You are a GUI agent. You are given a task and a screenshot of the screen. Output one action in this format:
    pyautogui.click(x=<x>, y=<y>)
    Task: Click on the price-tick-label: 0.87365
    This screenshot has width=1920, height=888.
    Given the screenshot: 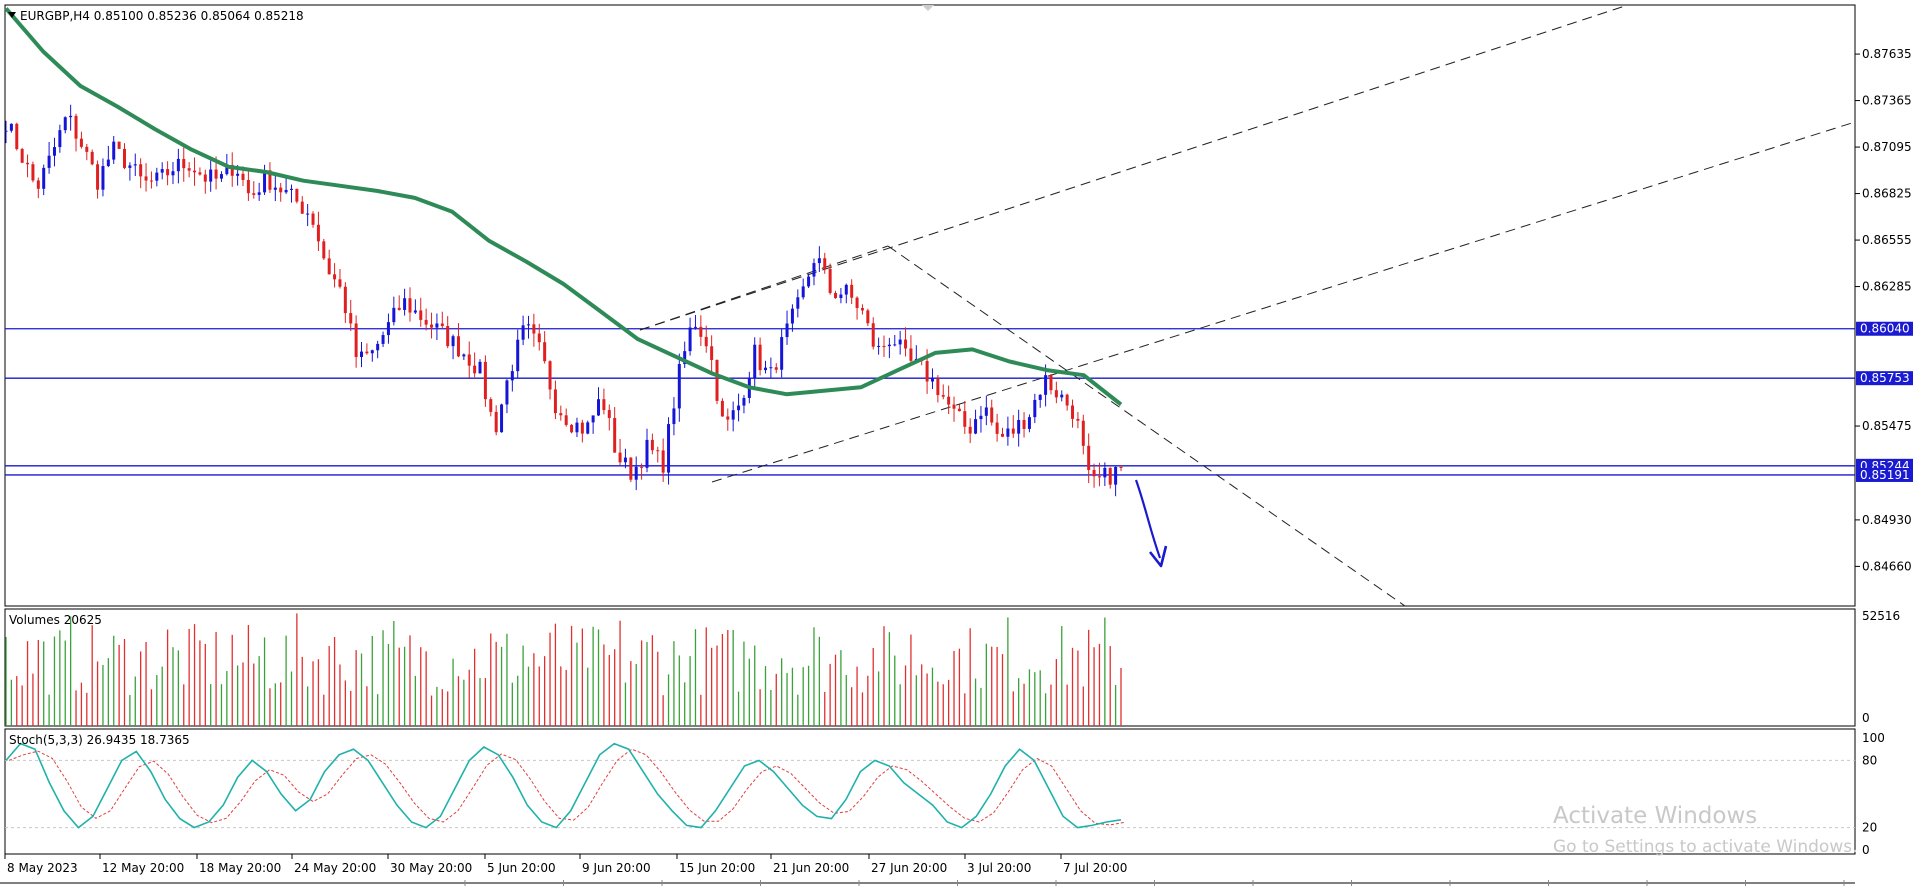 What is the action you would take?
    pyautogui.click(x=1887, y=101)
    